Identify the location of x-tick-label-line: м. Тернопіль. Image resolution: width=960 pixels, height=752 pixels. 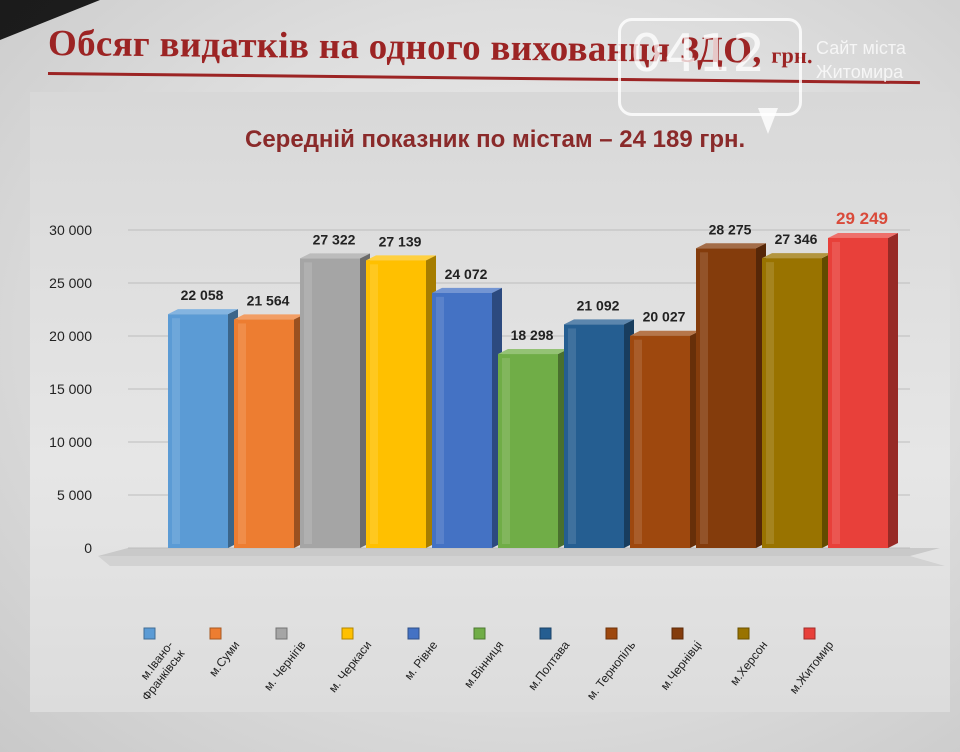
(611, 670).